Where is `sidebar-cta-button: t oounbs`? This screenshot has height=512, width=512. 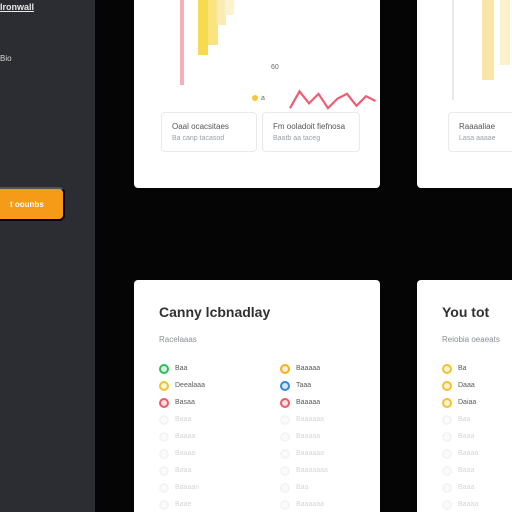 sidebar-cta-button: t oounbs is located at coordinates (32, 204).